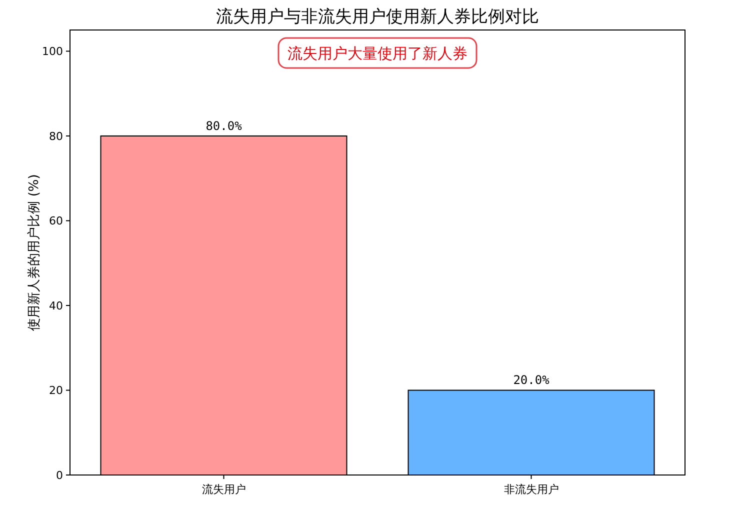  Describe the element at coordinates (378, 53) in the screenshot. I see `annotation: 流失用户大量使用了新人券` at that location.